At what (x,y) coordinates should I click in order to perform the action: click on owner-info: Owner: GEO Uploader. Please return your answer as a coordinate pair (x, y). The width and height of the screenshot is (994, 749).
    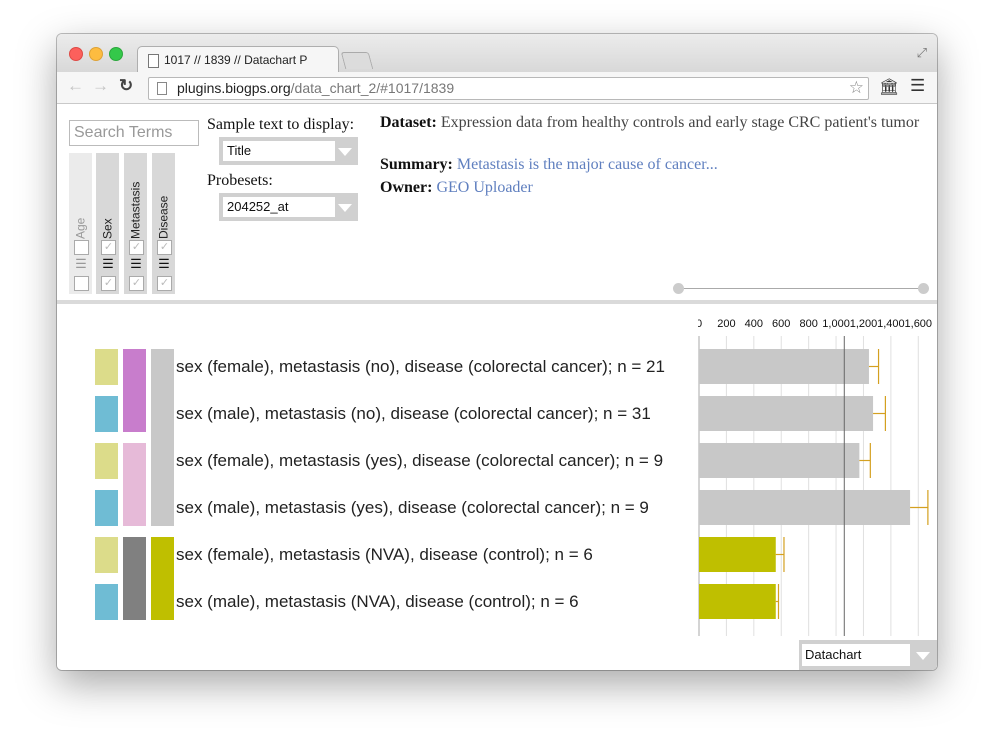
    Looking at the image, I should click on (456, 187).